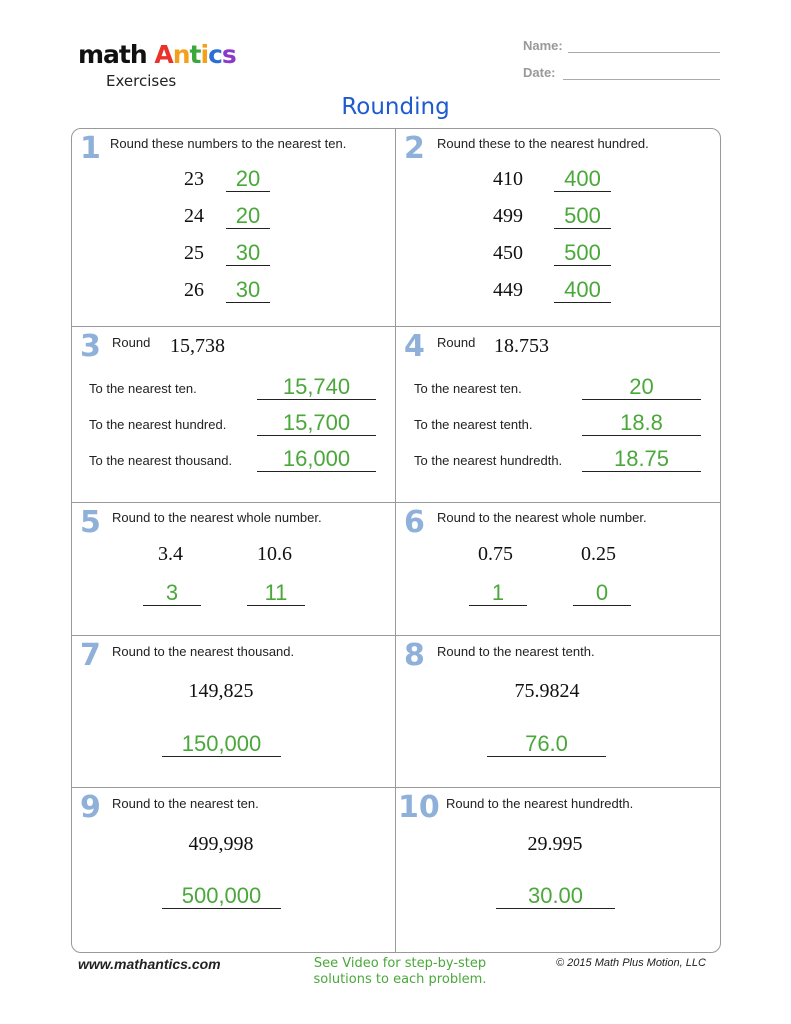 The width and height of the screenshot is (791, 1024). What do you see at coordinates (543, 45) in the screenshot?
I see `name-label: Name:` at bounding box center [543, 45].